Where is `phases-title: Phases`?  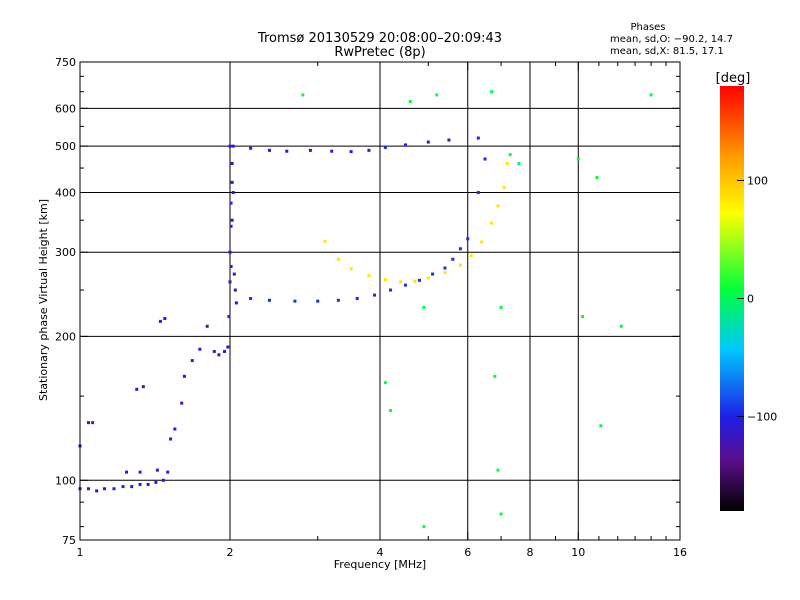
phases-title: Phases is located at coordinates (647, 27).